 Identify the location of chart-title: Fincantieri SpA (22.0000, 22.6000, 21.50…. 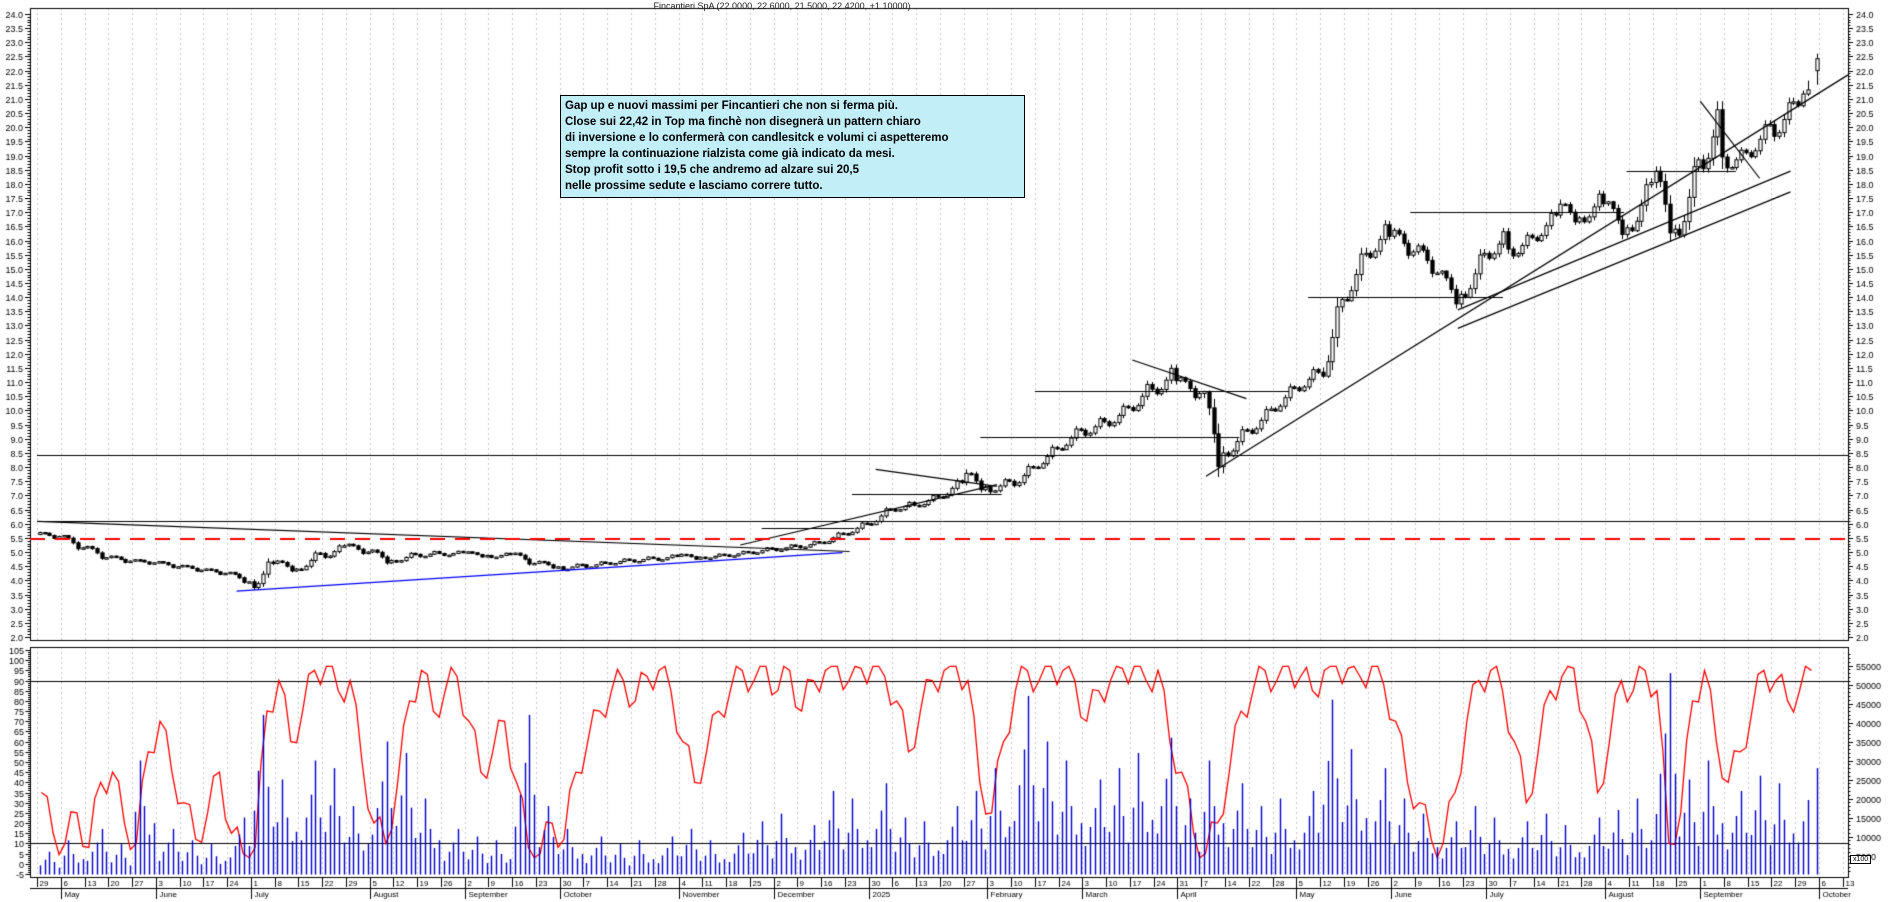
(782, 6).